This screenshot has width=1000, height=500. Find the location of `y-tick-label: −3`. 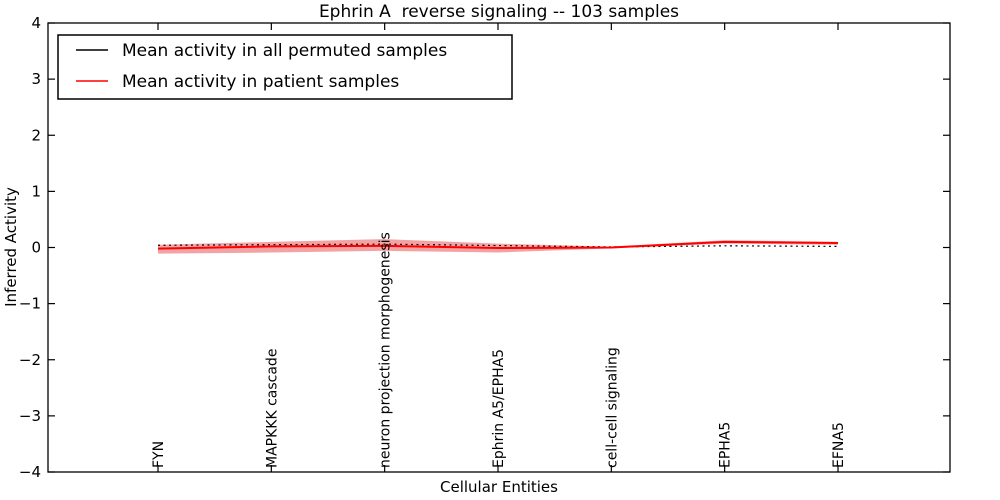

y-tick-label: −3 is located at coordinates (30, 416).